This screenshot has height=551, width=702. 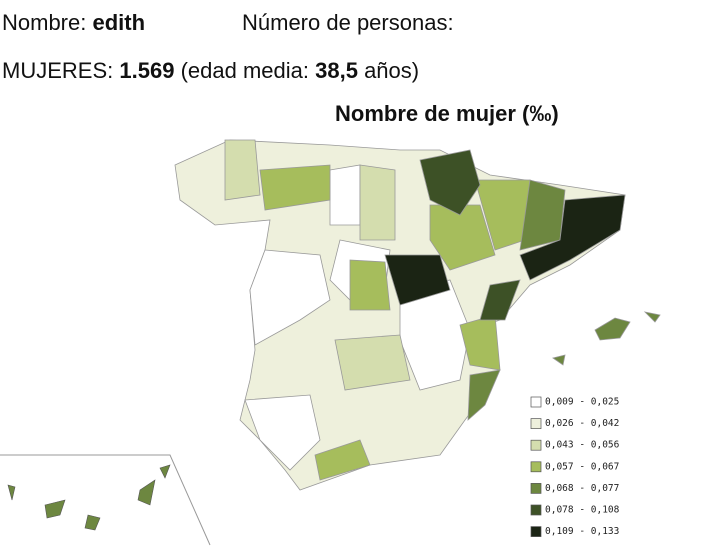 I want to click on stats-line: MUJERES: 1.569 (edad media: 38,5 años), so click(x=210, y=71).